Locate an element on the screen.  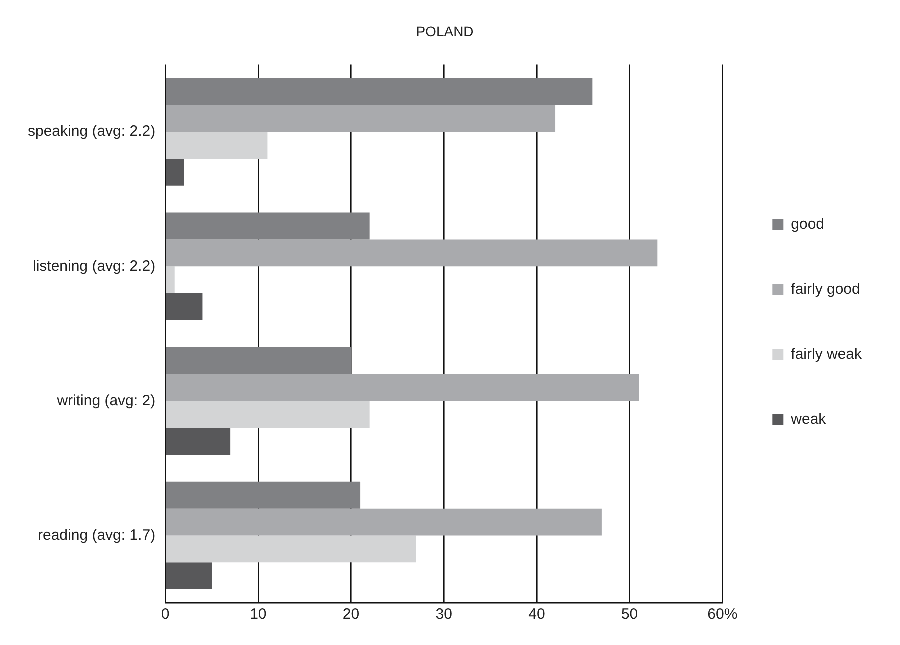
x-tick-label: 0 is located at coordinates (165, 615).